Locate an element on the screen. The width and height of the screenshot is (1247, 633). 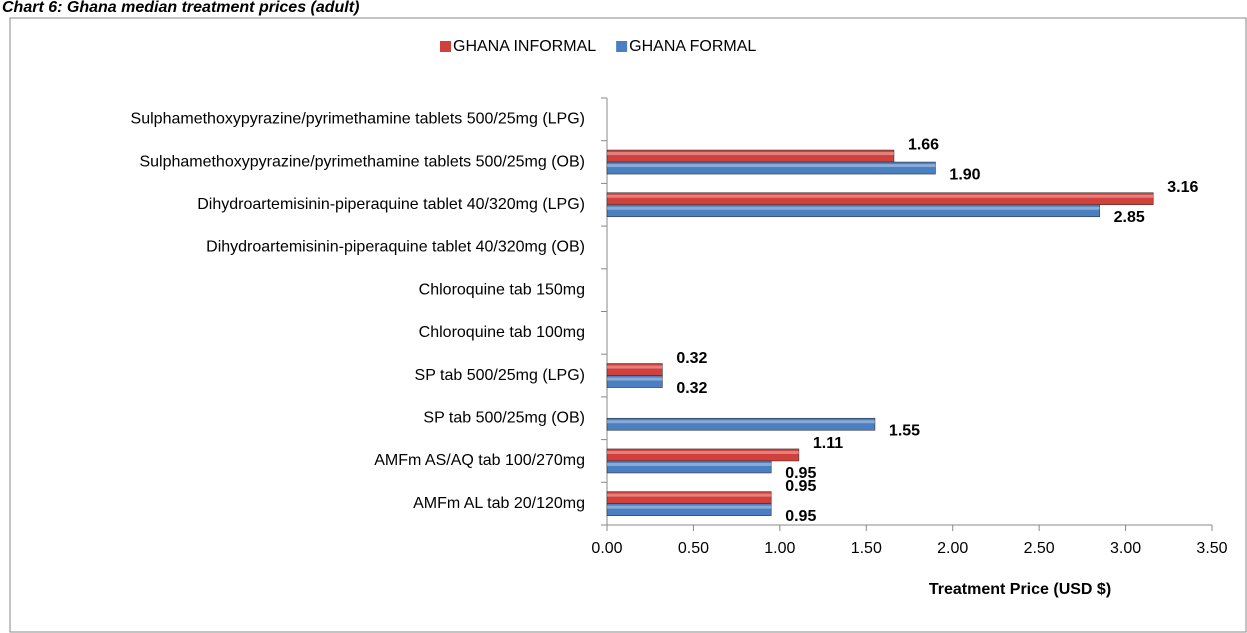
x-tick-label: 2.50 is located at coordinates (1039, 548).